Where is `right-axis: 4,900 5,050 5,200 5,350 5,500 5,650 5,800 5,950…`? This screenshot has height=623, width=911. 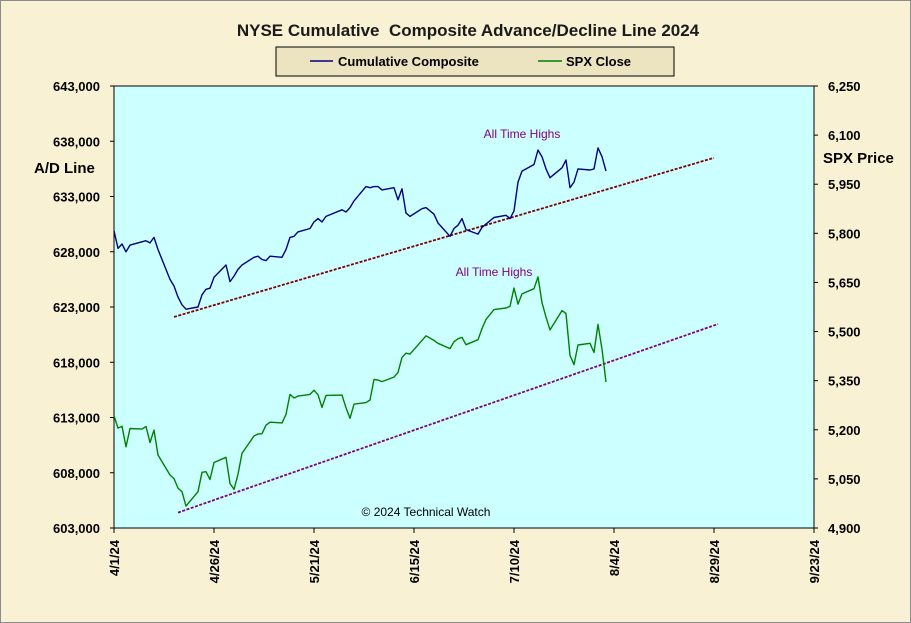 right-axis: 4,900 5,050 5,200 5,350 5,500 5,650 5,800 5,950… is located at coordinates (837, 307).